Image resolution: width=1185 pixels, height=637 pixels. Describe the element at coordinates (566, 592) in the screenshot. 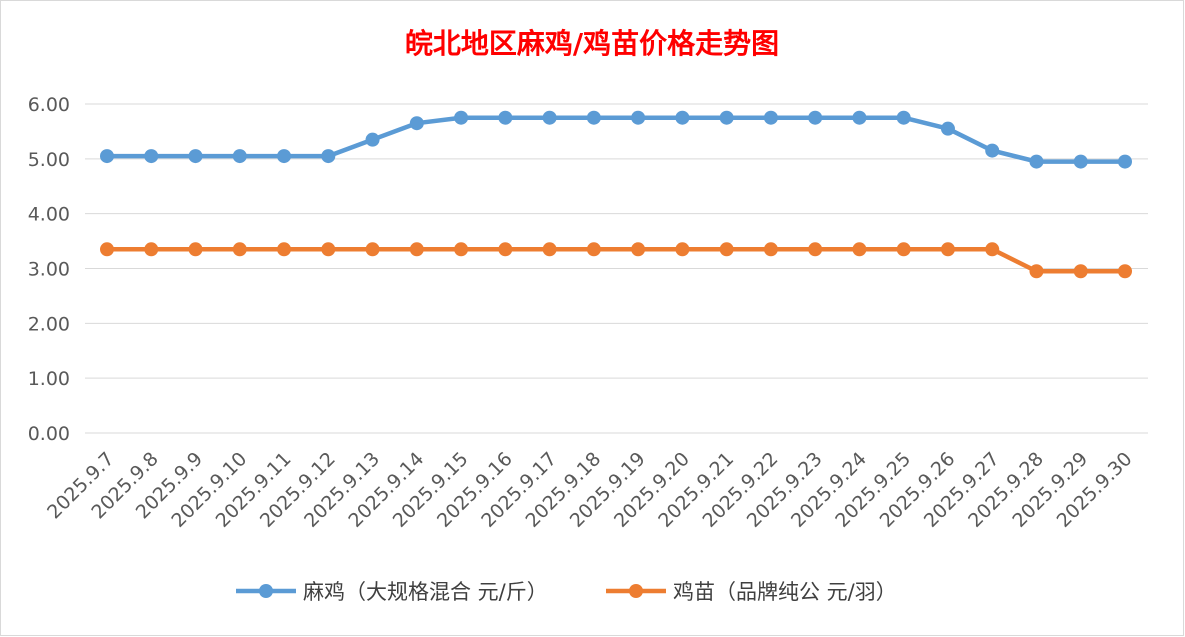

I see `legend: 麻鸡（大规格混合 元/斤） 鸡苗（品牌纯公 元/羽）` at that location.